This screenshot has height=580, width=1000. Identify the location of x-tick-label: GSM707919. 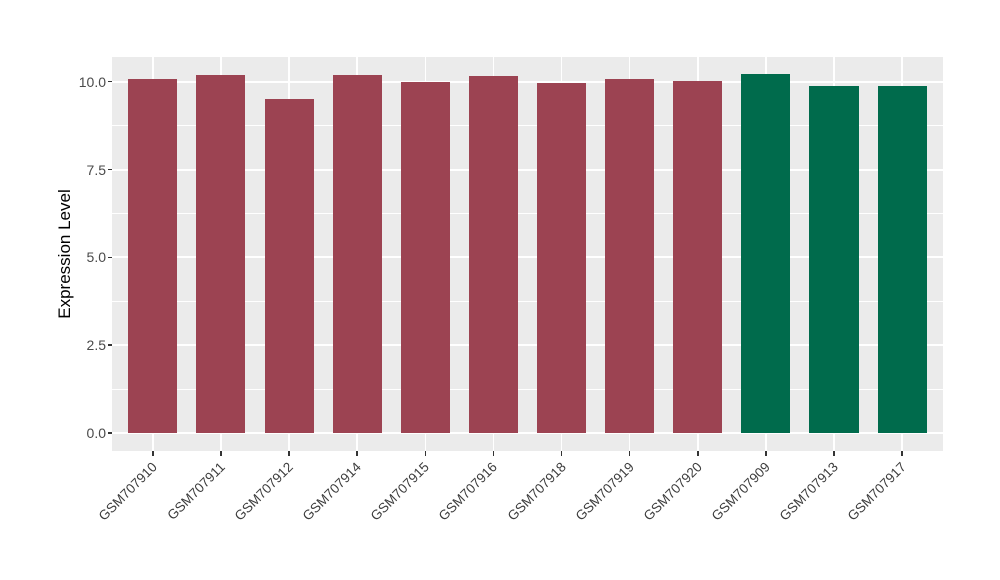
(604, 491).